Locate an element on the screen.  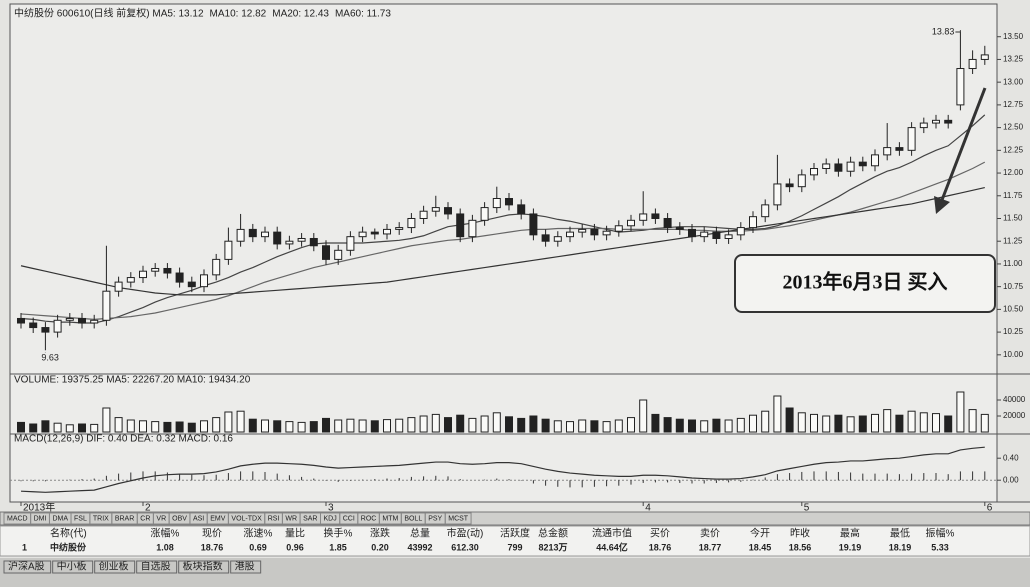
indicator-tab: ROC is located at coordinates (369, 518).